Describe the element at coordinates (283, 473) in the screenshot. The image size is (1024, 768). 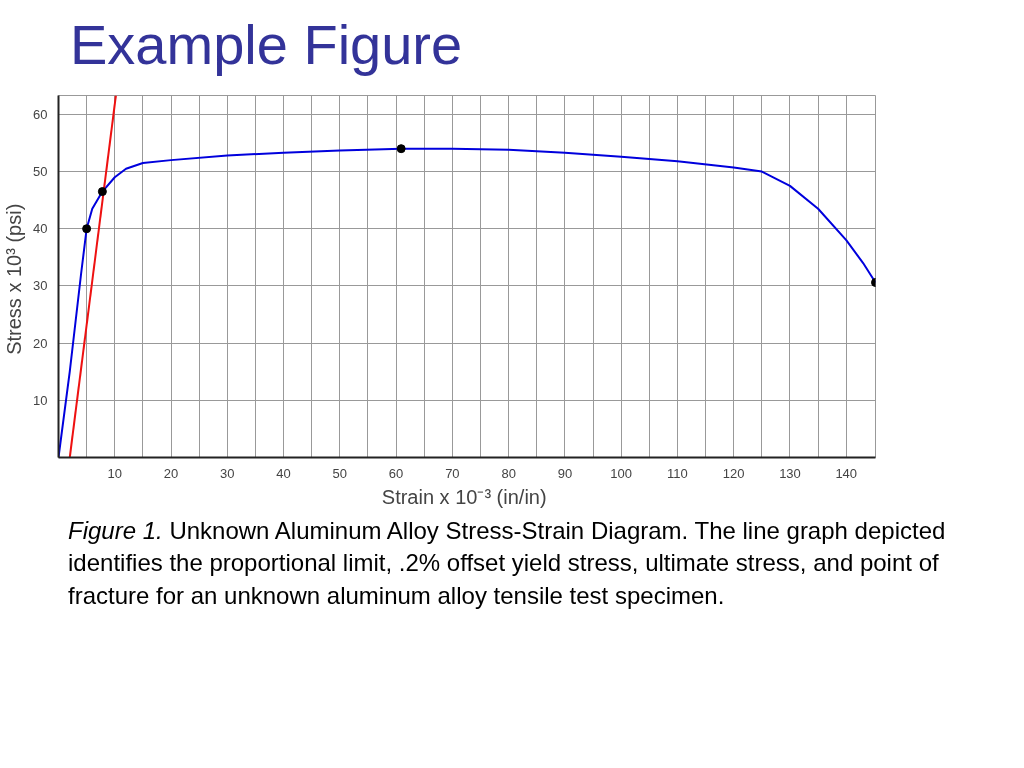
I see `x-tick-label: 40` at that location.